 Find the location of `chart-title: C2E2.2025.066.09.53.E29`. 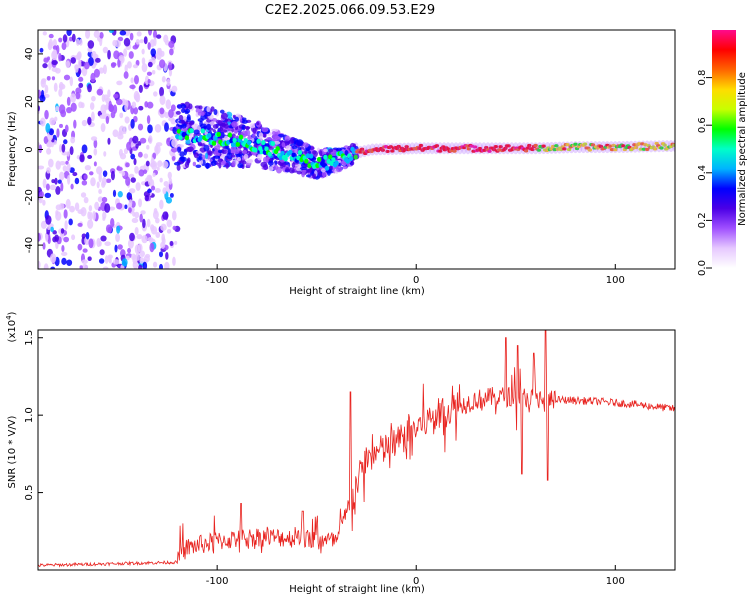

chart-title: C2E2.2025.066.09.53.E29 is located at coordinates (350, 10).